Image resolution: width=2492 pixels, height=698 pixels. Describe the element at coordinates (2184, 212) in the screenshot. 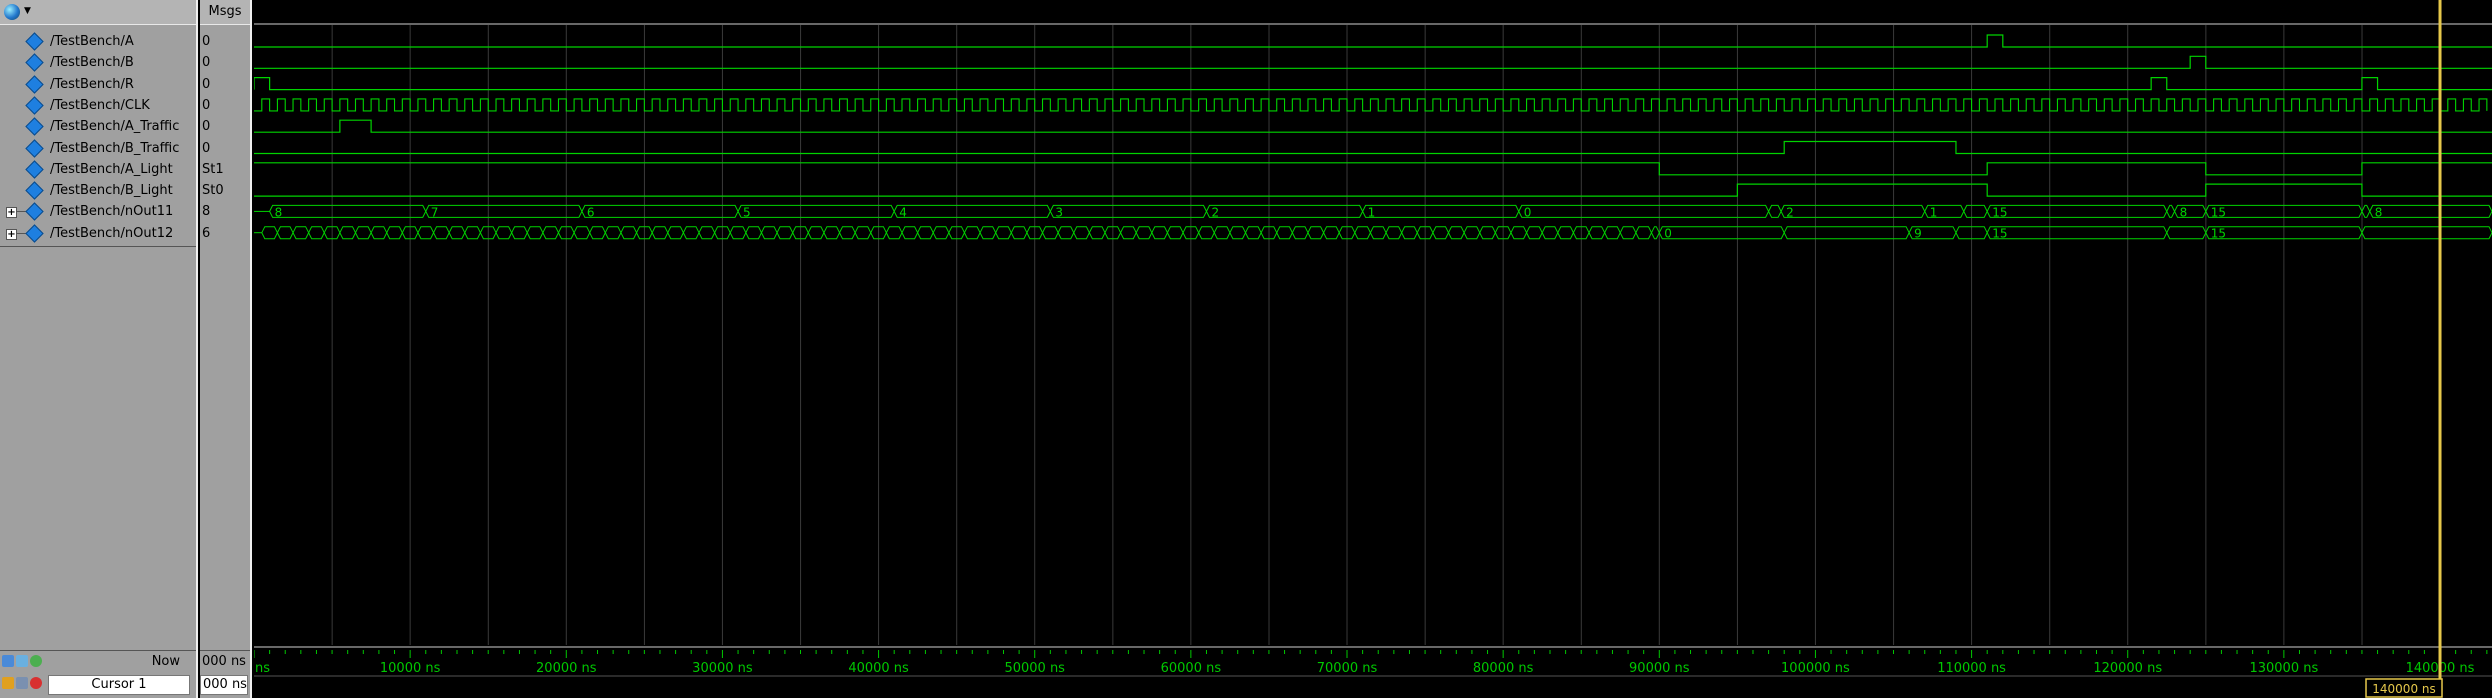

I see `bus-nOut11-value: 8` at that location.